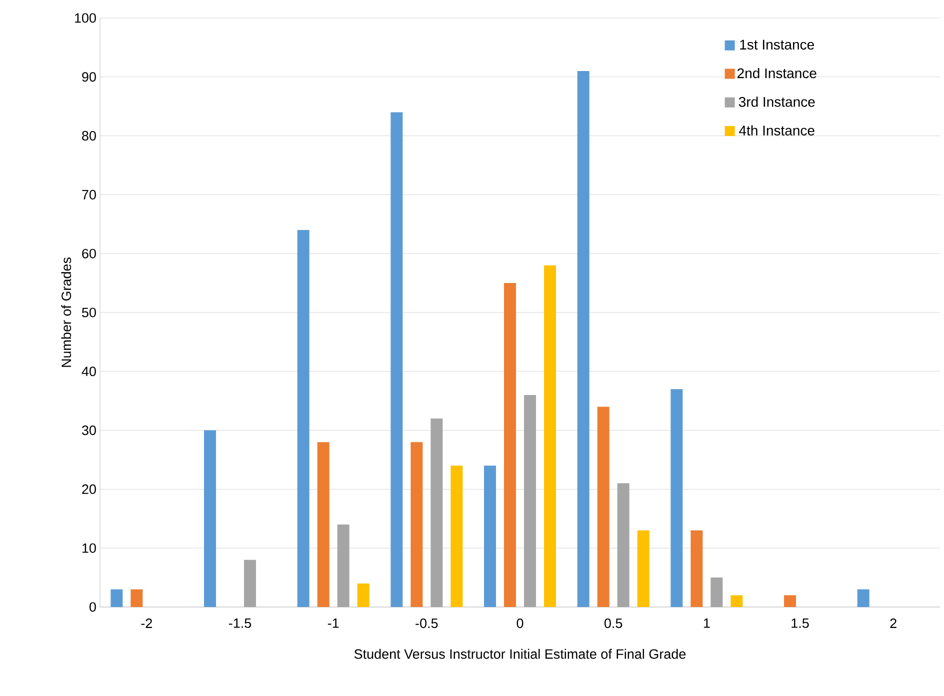 This screenshot has width=944, height=696. What do you see at coordinates (333, 623) in the screenshot?
I see `x-tick-label: -1` at bounding box center [333, 623].